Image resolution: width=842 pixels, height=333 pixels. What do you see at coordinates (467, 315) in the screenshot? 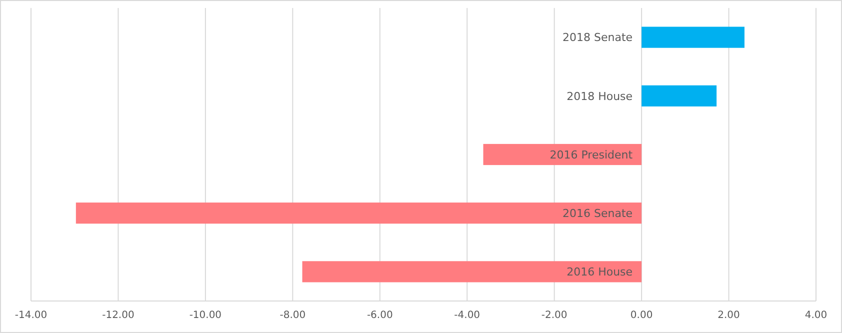
I see `x-tick-label: -4.00` at bounding box center [467, 315].